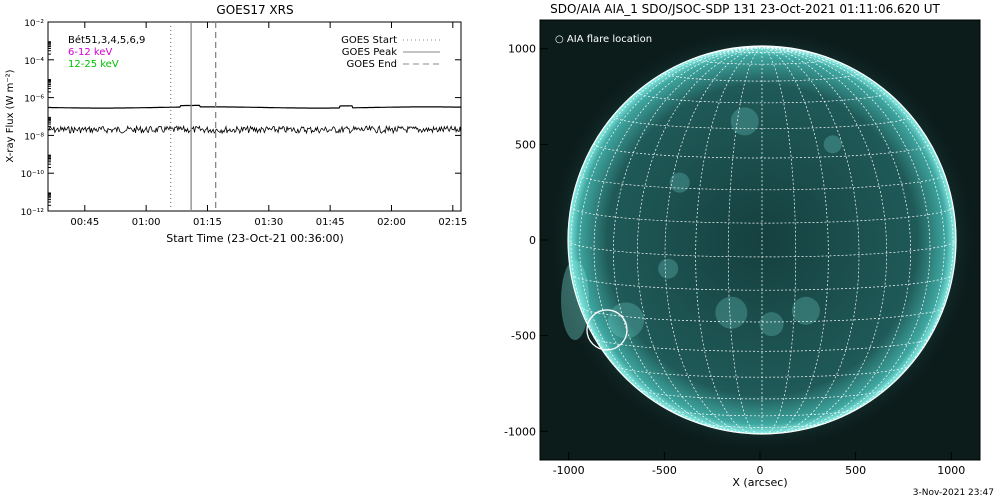 This screenshot has width=1000, height=500. What do you see at coordinates (372, 64) in the screenshot?
I see `goes-legend-event-label: GOES End` at bounding box center [372, 64].